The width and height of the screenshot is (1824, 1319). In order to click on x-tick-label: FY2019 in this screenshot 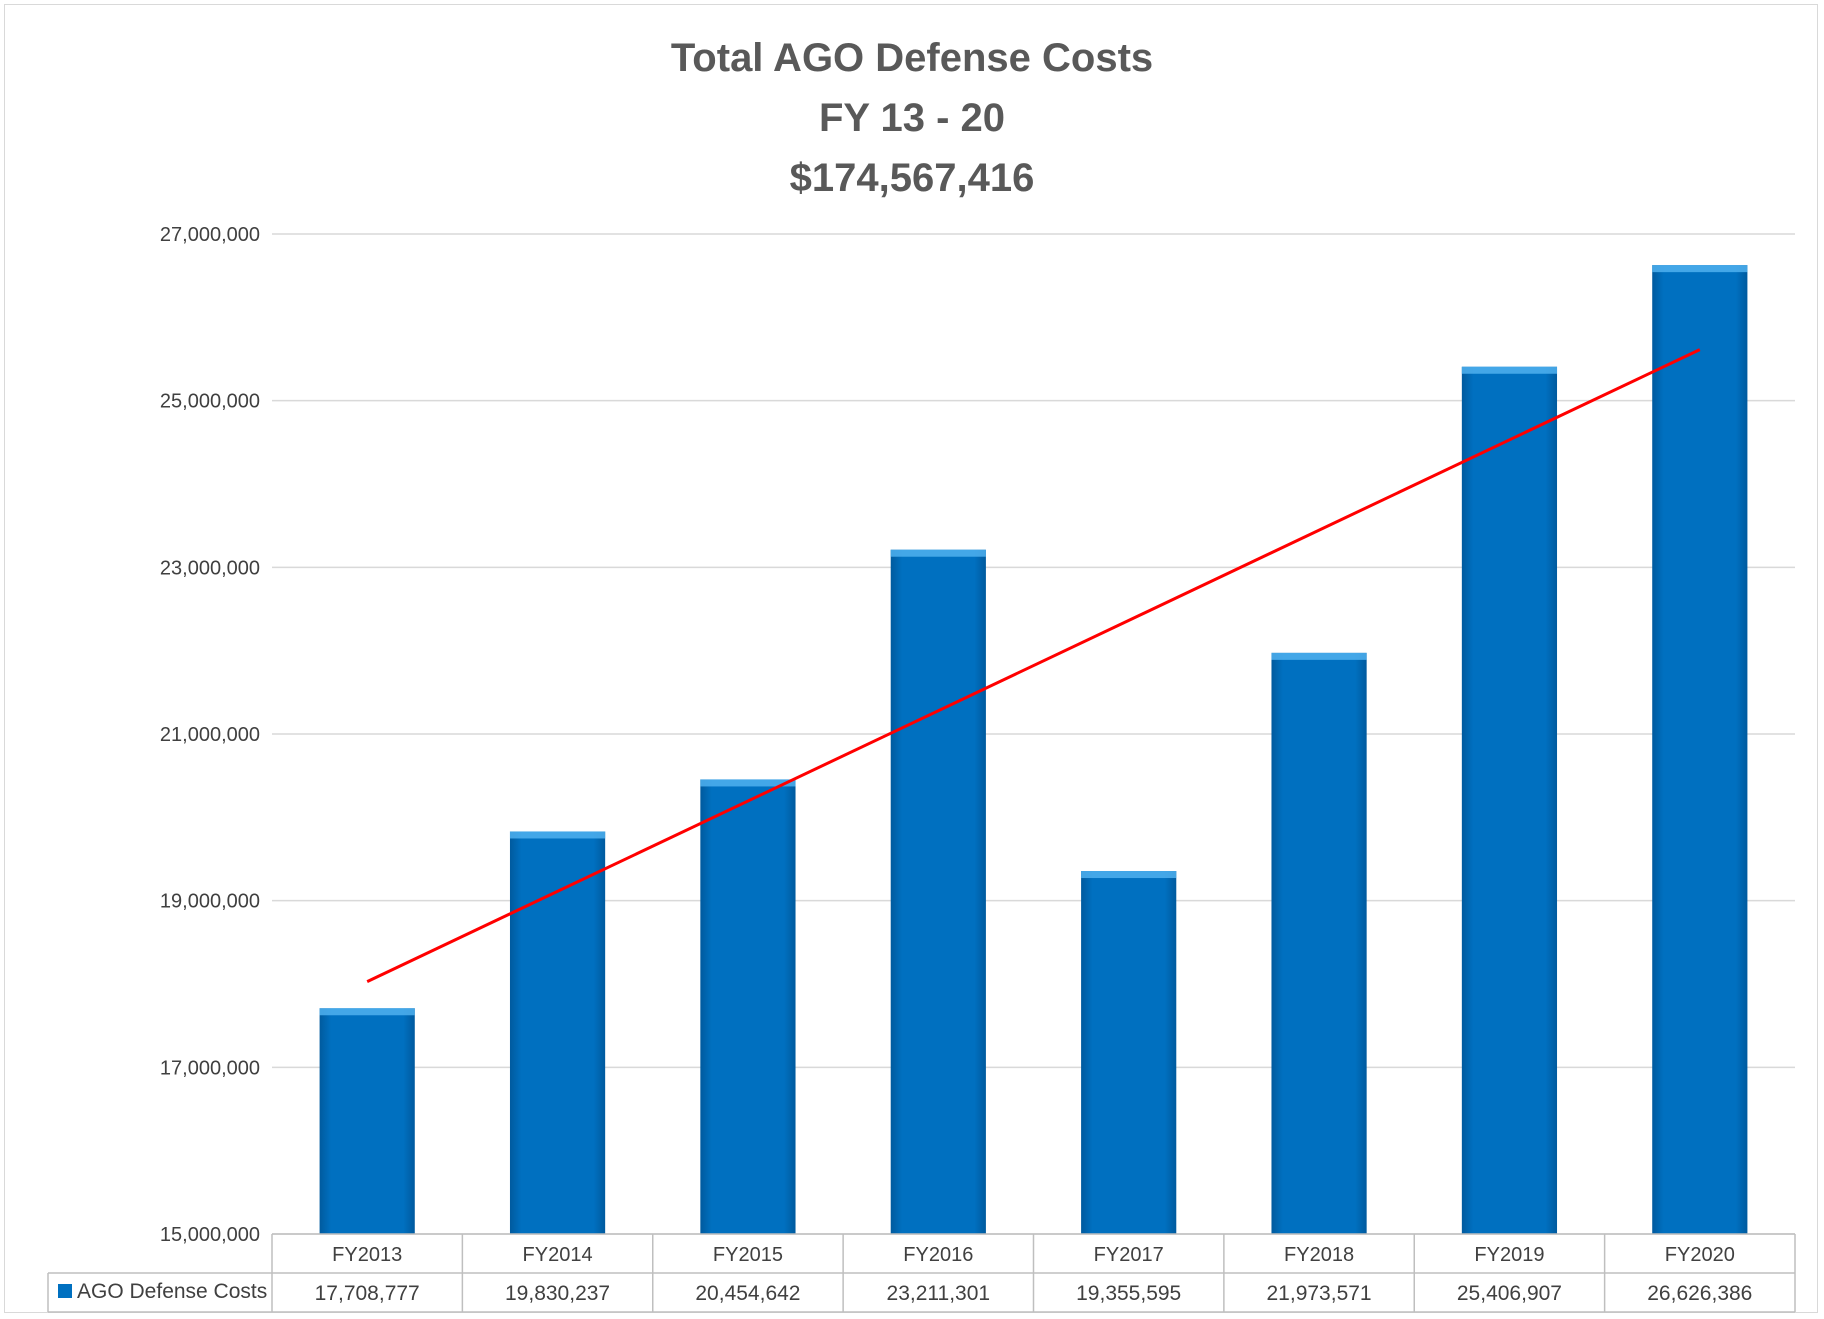, I will do `click(1509, 1255)`.